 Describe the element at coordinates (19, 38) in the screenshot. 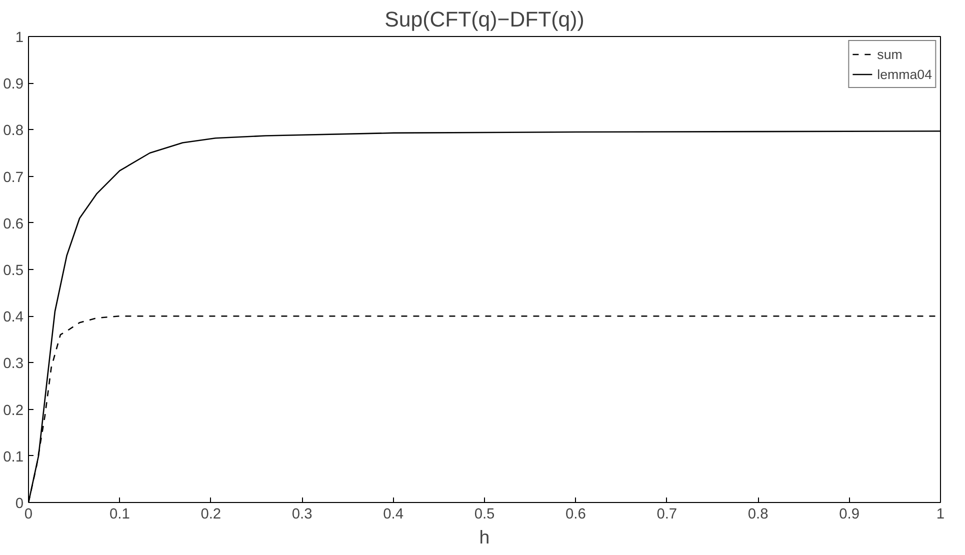

I see `y-tick-label: 1` at that location.